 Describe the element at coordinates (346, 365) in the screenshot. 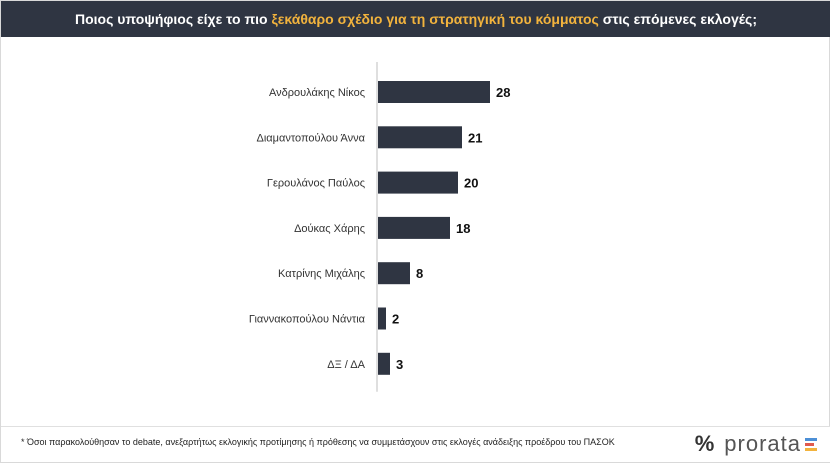

I see `category-label: ΔΞ / ΔΑ` at that location.